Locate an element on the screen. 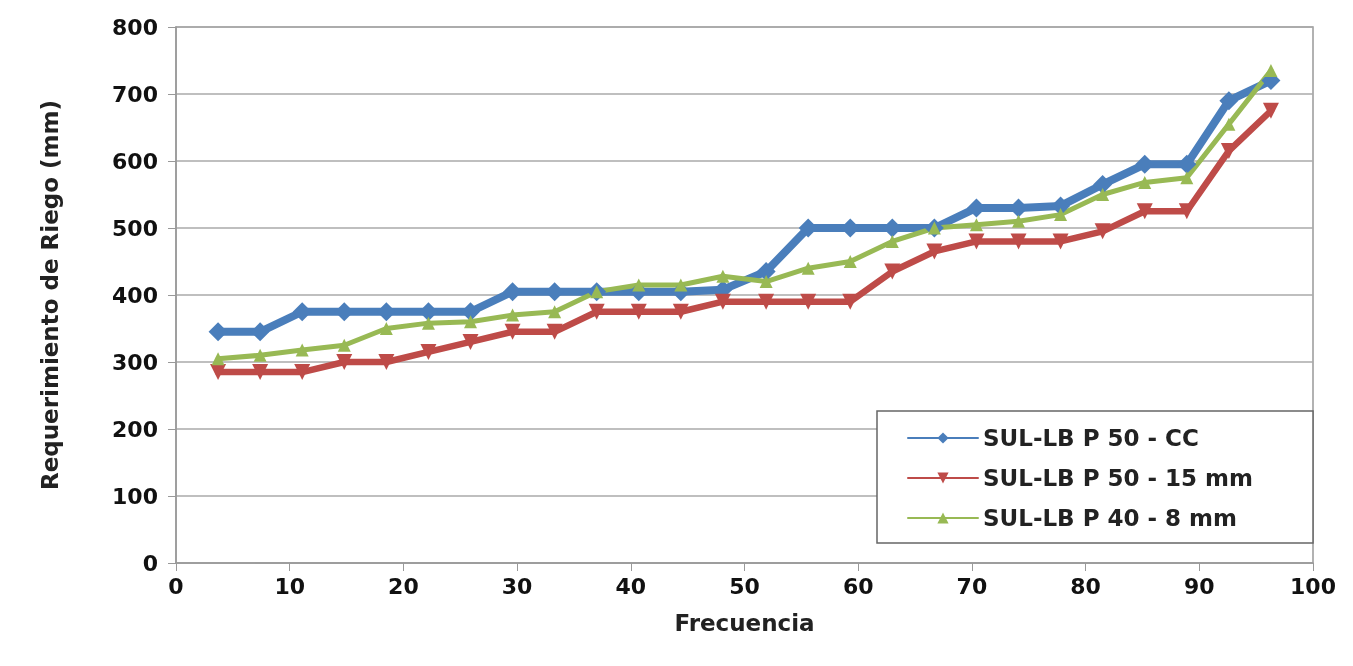 The width and height of the screenshot is (1353, 666). x-tick-label: 40 is located at coordinates (631, 586).